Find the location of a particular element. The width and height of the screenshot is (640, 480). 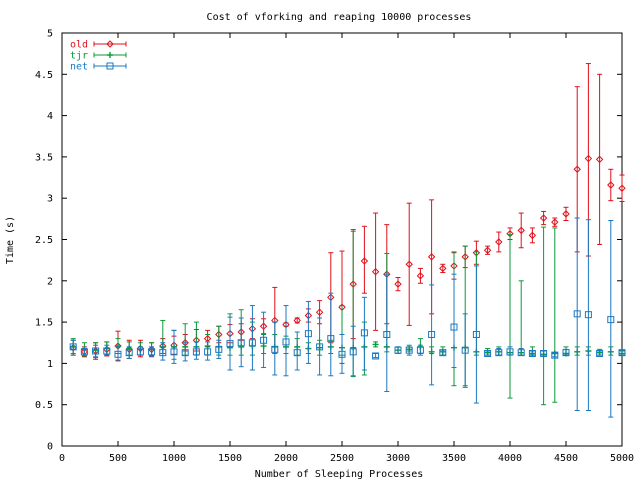

y-tick-label: 3.5 is located at coordinates (44, 157).